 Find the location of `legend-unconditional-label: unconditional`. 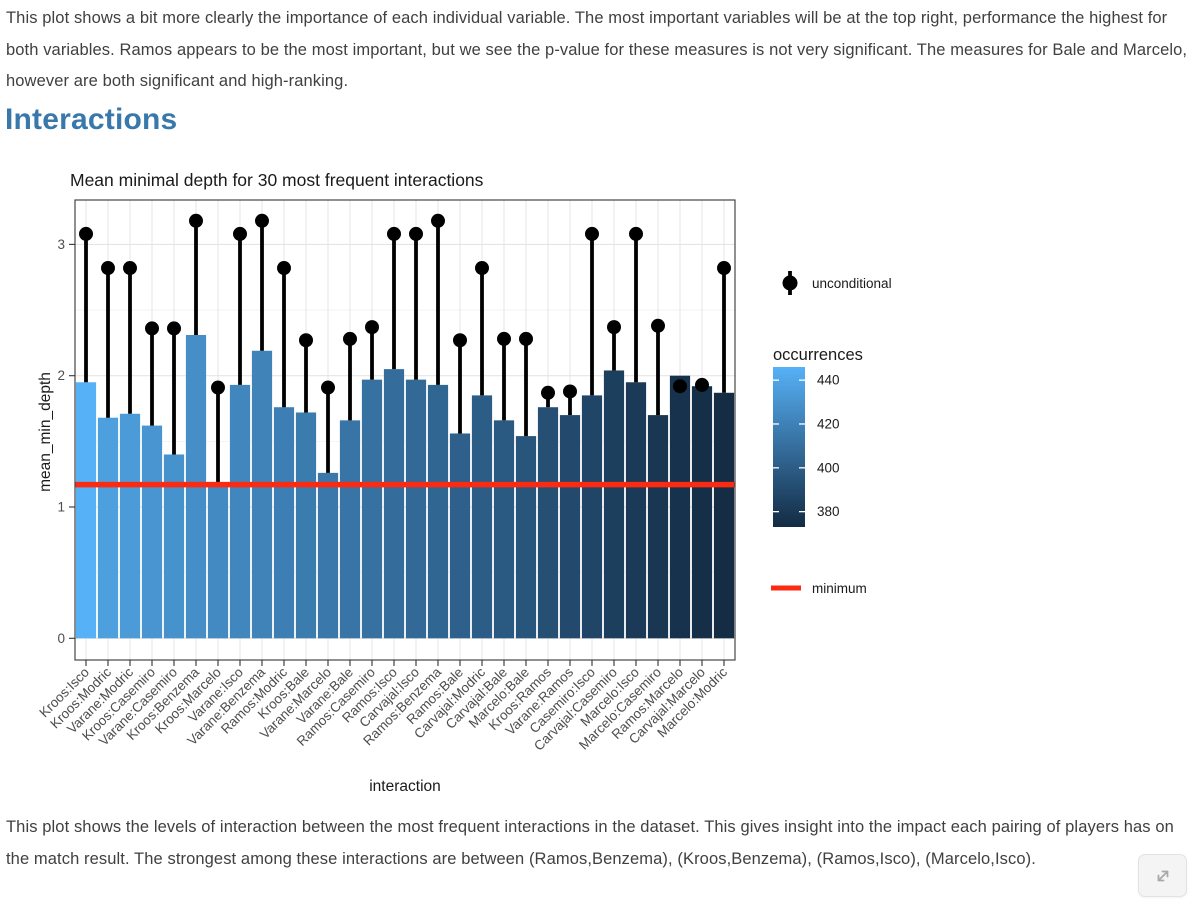

legend-unconditional-label: unconditional is located at coordinates (852, 283).